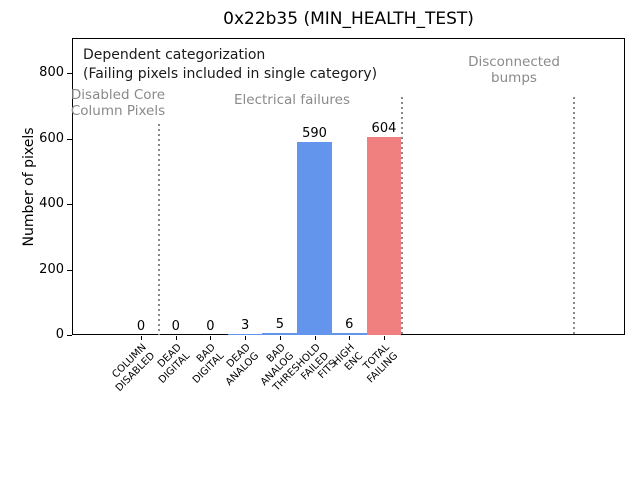 Image resolution: width=640 pixels, height=480 pixels. What do you see at coordinates (29, 187) in the screenshot?
I see `y-axis-label: Number of pixels` at bounding box center [29, 187].